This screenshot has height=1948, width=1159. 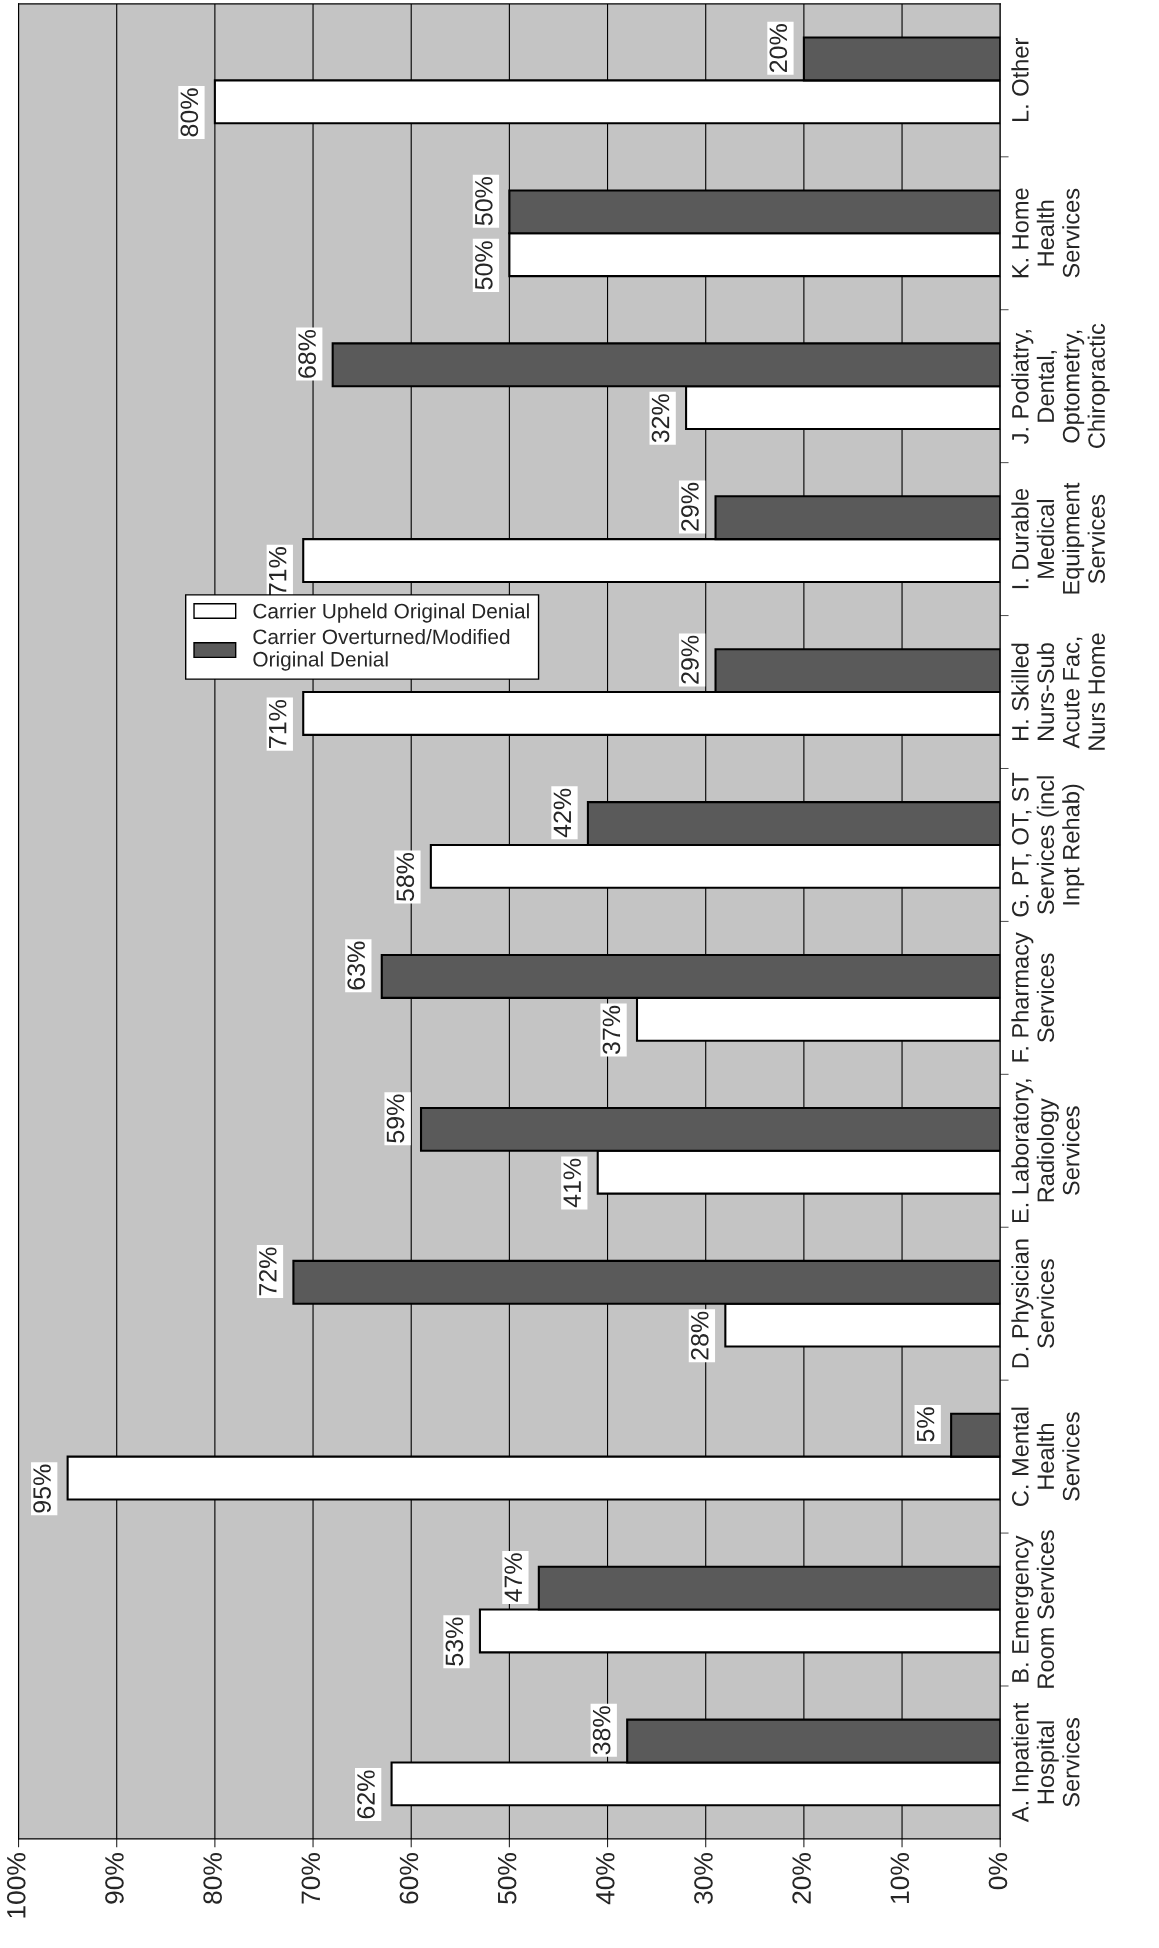 What do you see at coordinates (307, 353) in the screenshot?
I see `text: 68%` at bounding box center [307, 353].